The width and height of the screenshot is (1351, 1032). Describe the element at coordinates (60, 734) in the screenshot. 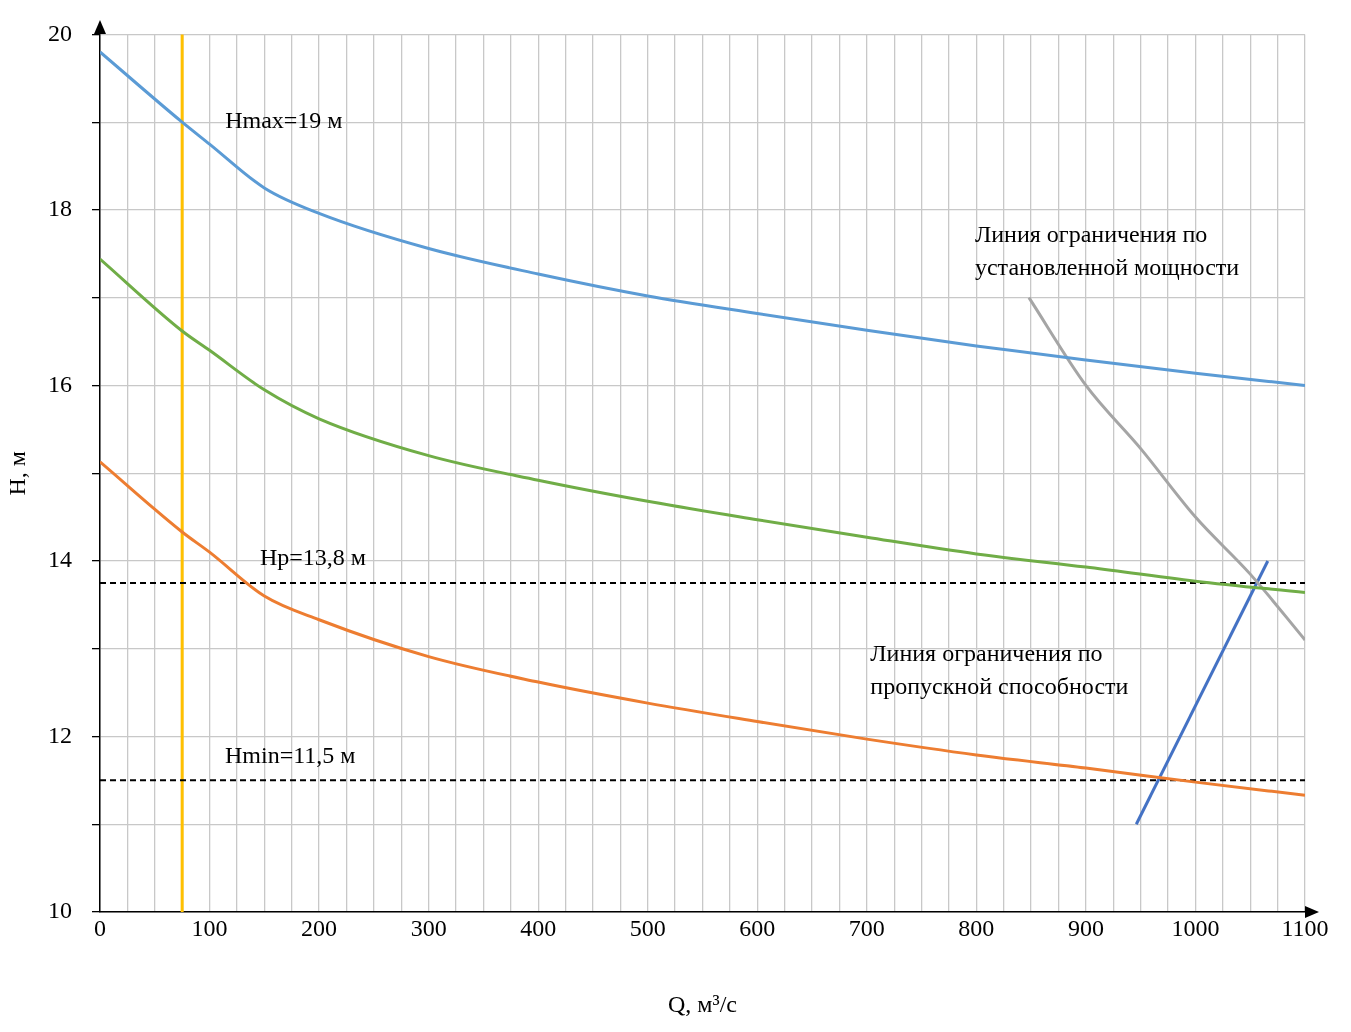

I see `y-tick-label: 12` at that location.